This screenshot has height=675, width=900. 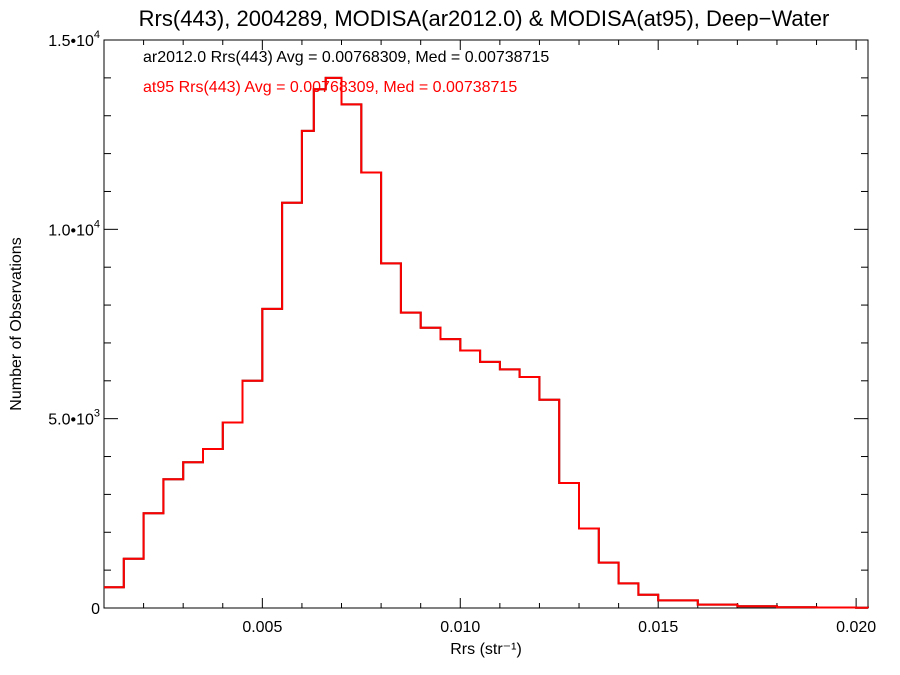 What do you see at coordinates (74, 228) in the screenshot?
I see `y-tick-label: 1.0•104` at bounding box center [74, 228].